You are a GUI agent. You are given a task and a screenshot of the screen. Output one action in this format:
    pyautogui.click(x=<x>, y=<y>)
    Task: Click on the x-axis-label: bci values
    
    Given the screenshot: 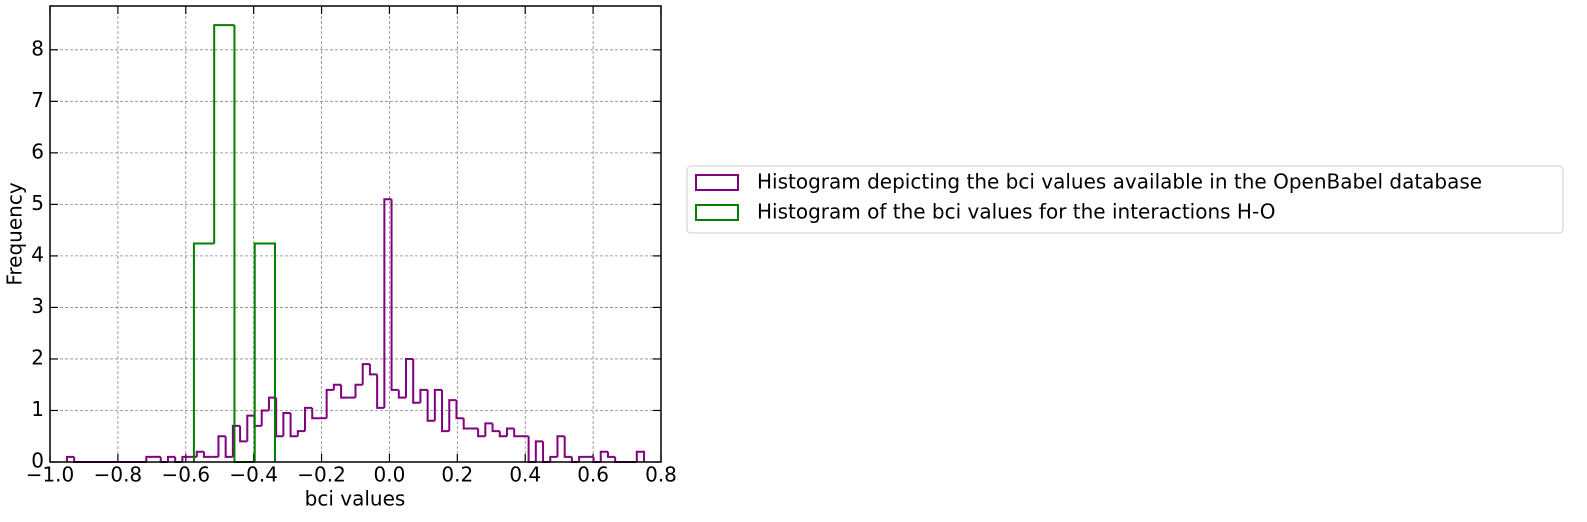 What is the action you would take?
    pyautogui.click(x=355, y=499)
    